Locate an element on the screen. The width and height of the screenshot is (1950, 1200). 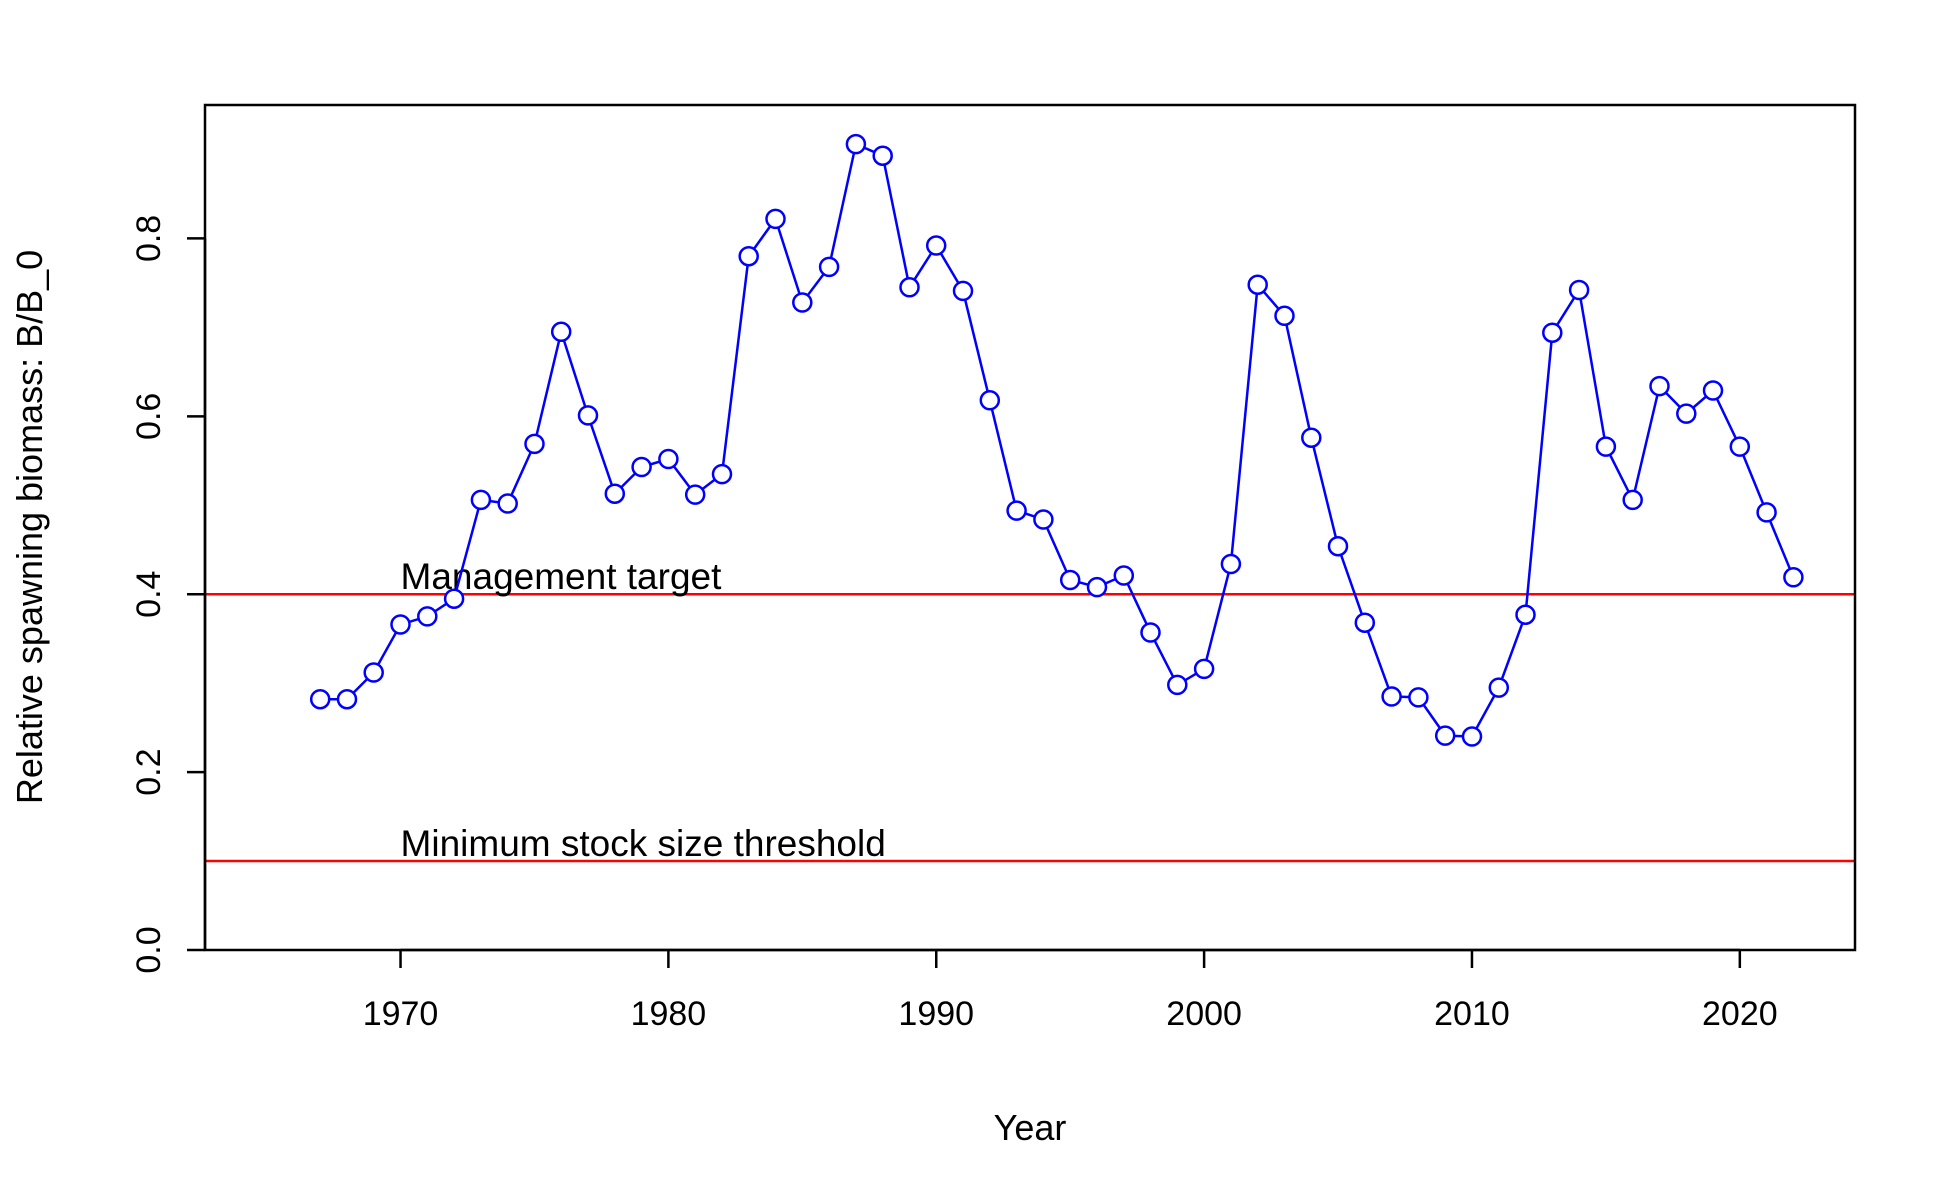
y-axis: 0.0 0.2 0.4 0.6 0.8 is located at coordinates (168, 594).